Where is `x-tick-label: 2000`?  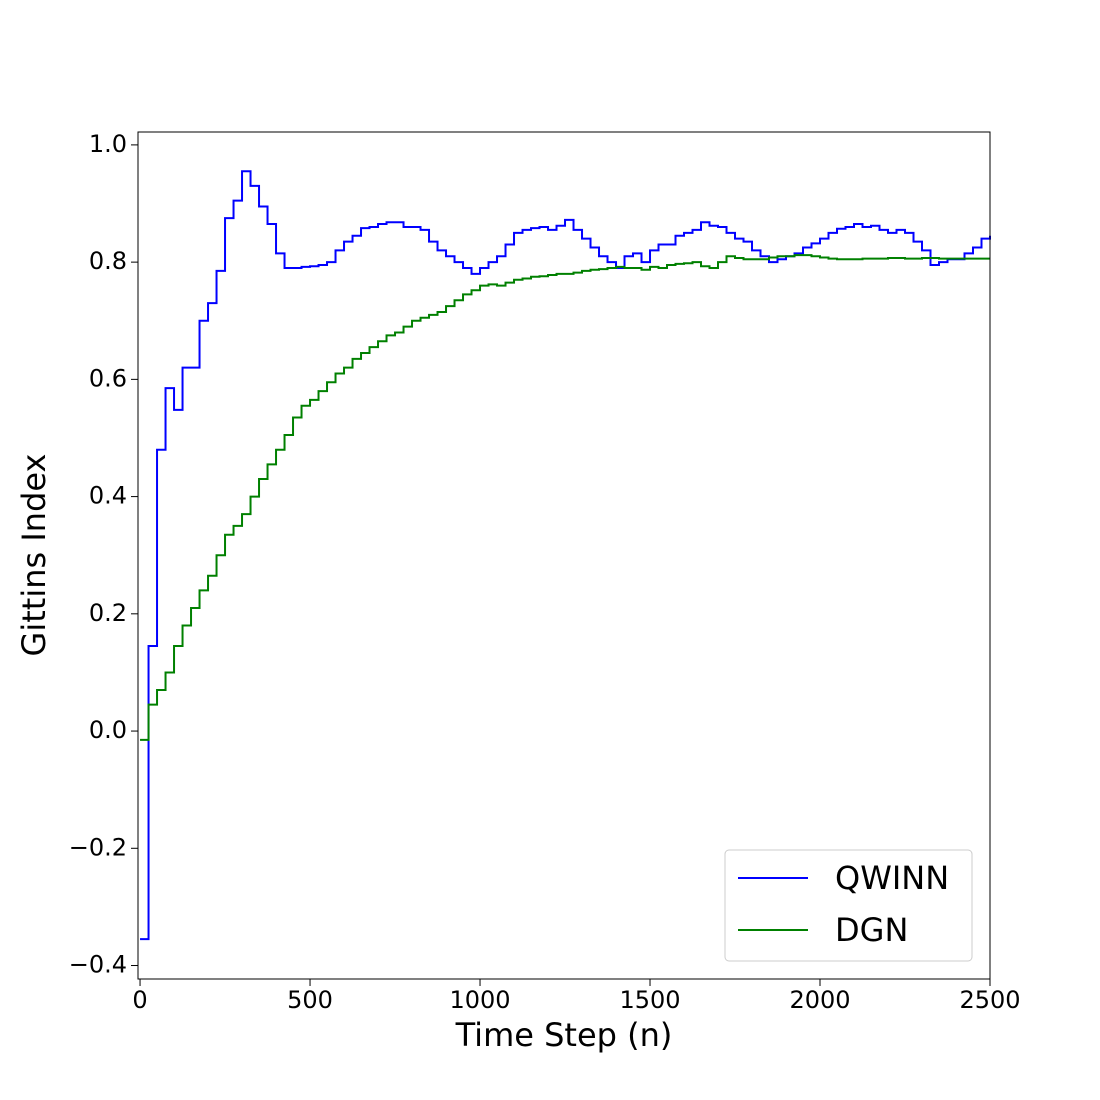
x-tick-label: 2000 is located at coordinates (819, 1000).